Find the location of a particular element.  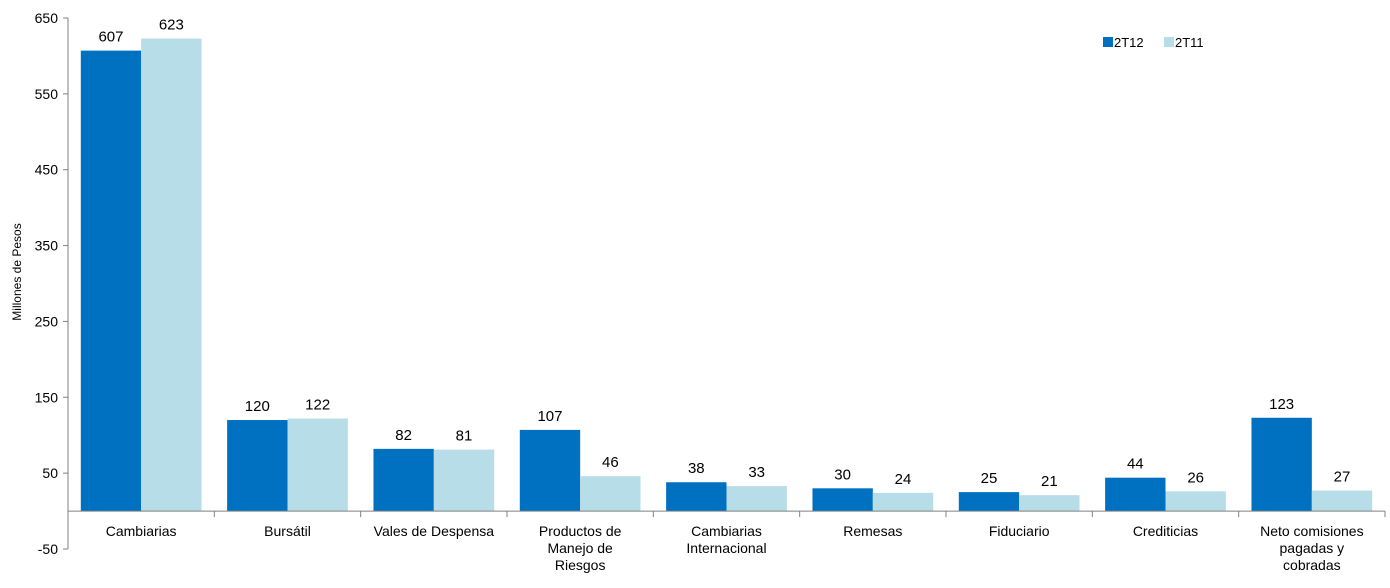

data-label: 120 is located at coordinates (257, 406).